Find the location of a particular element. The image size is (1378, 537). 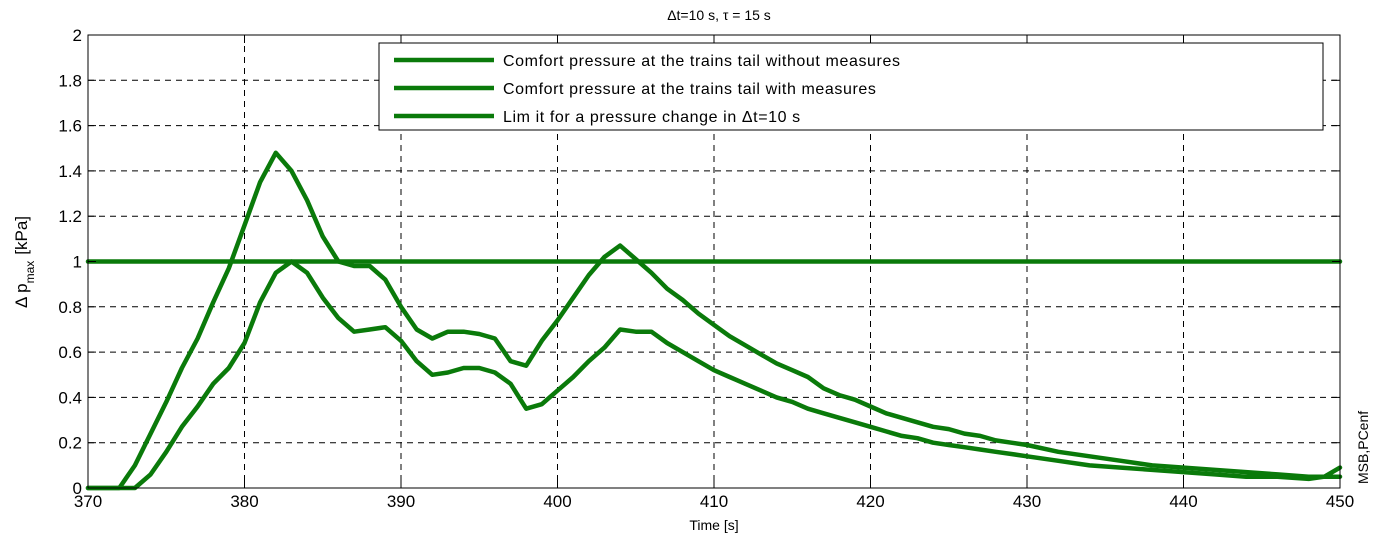

x-tick-labels: 370 380 390 400 410 420 430 440 450 is located at coordinates (714, 501).